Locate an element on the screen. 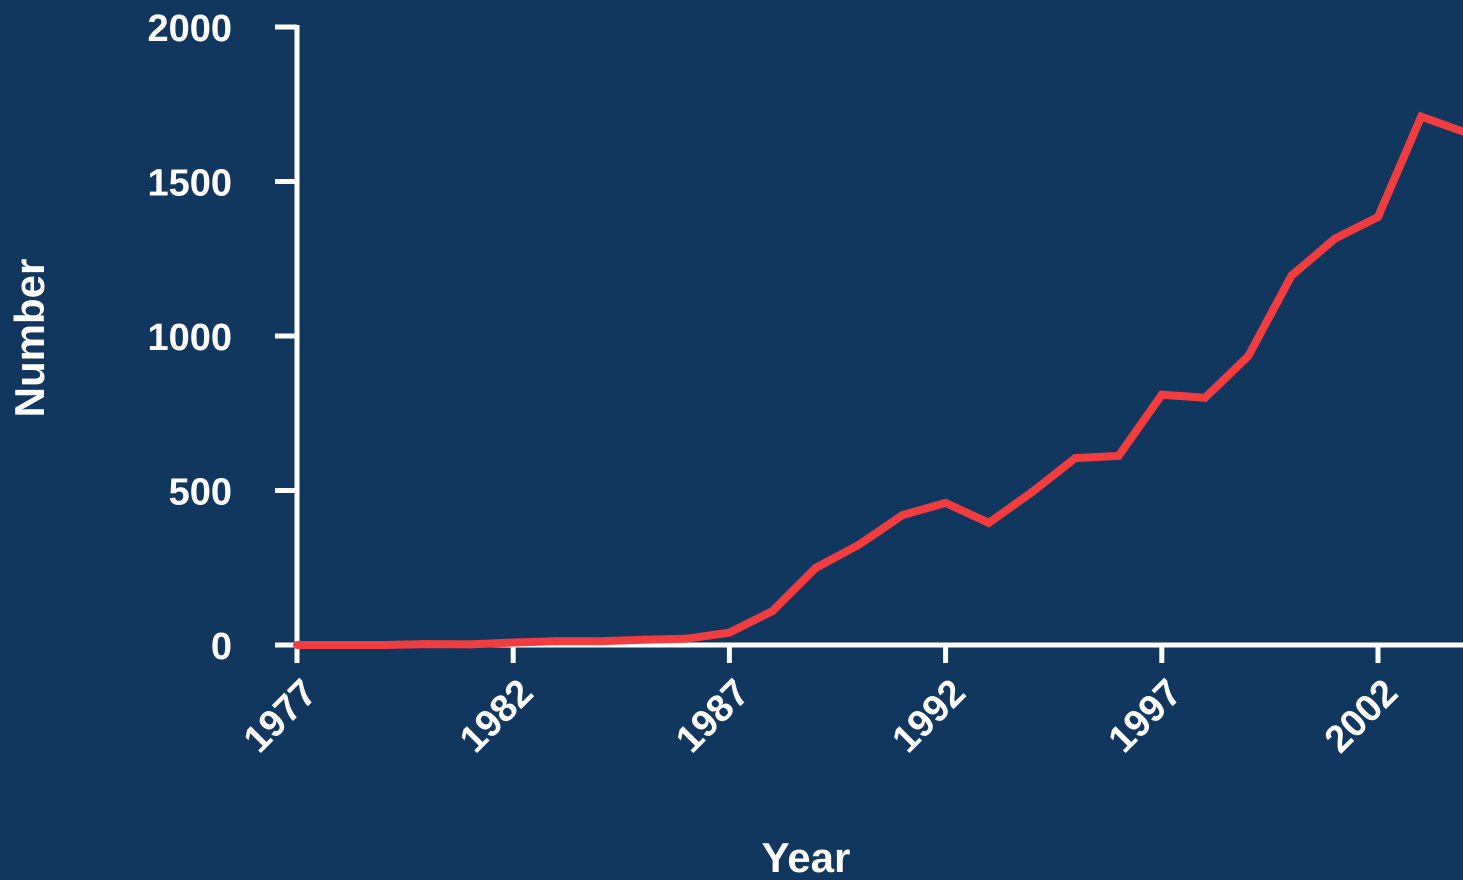 The height and width of the screenshot is (880, 1463). y-tick-label: 500 is located at coordinates (200, 493).